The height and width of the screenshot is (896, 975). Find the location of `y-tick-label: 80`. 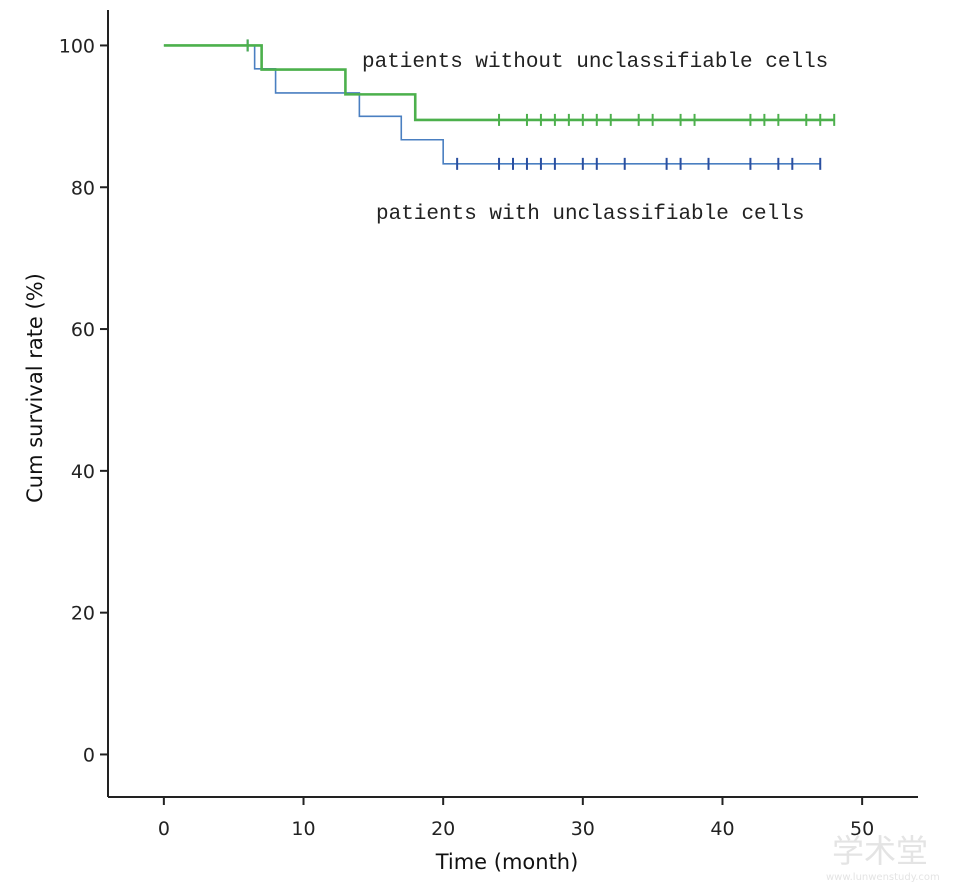

y-tick-label: 80 is located at coordinates (83, 188).